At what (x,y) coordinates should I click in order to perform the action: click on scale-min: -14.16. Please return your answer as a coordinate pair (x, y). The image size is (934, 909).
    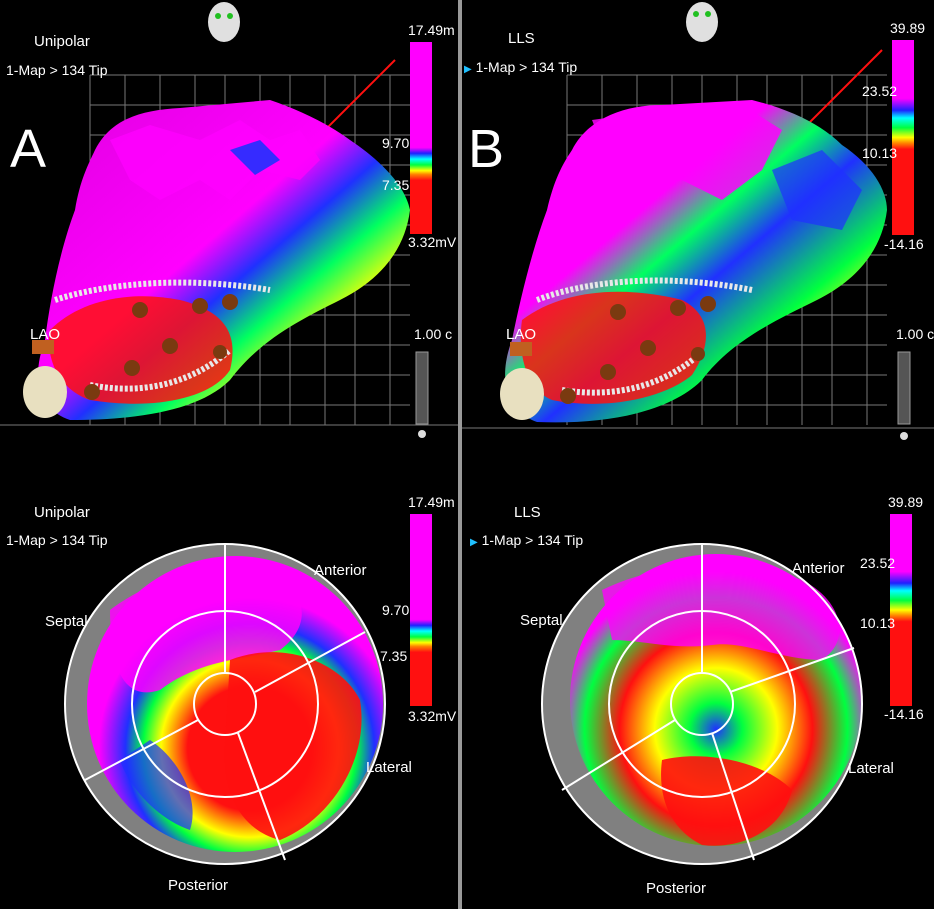
    Looking at the image, I should click on (904, 244).